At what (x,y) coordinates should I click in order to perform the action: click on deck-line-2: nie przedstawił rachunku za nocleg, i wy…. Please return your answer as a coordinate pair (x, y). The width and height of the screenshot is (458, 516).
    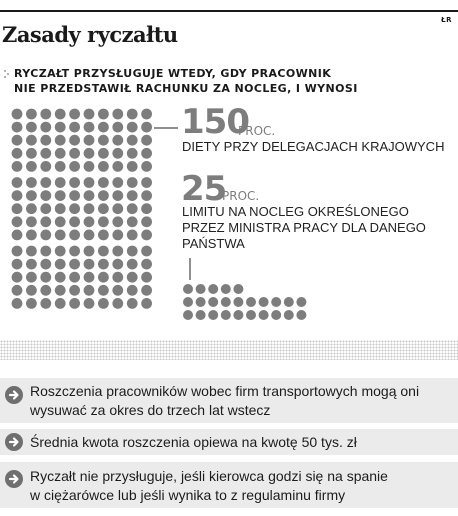
    Looking at the image, I should click on (186, 88).